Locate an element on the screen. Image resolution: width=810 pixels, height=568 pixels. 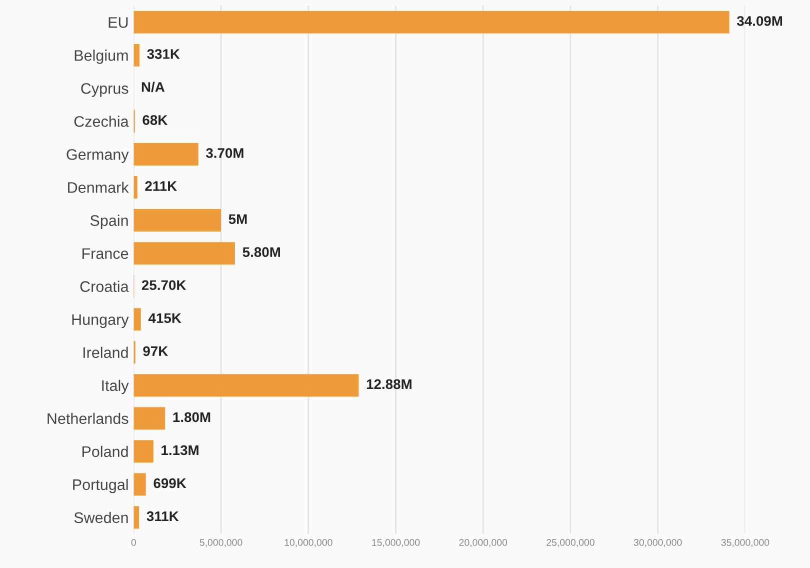
y-tick-label: Spain is located at coordinates (109, 221).